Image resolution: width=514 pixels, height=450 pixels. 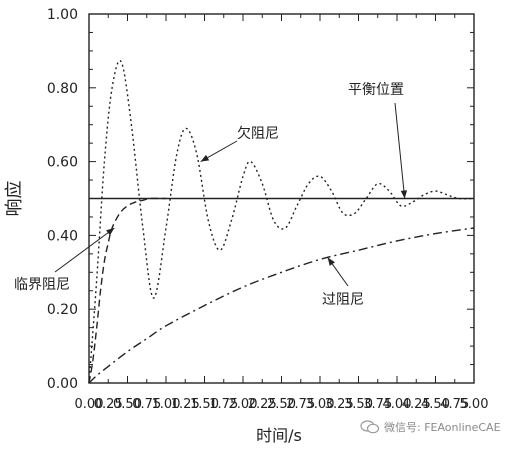 I want to click on x-tick-label: 3.75, so click(x=377, y=404).